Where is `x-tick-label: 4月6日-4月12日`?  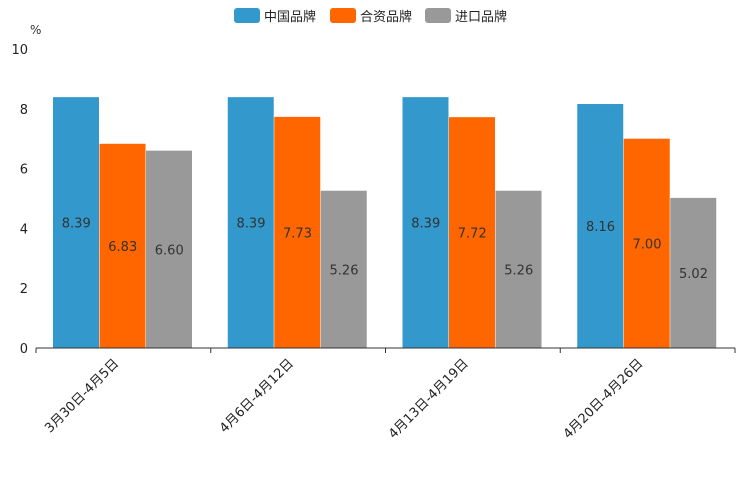
x-tick-label: 4月6日-4月12日 is located at coordinates (257, 396).